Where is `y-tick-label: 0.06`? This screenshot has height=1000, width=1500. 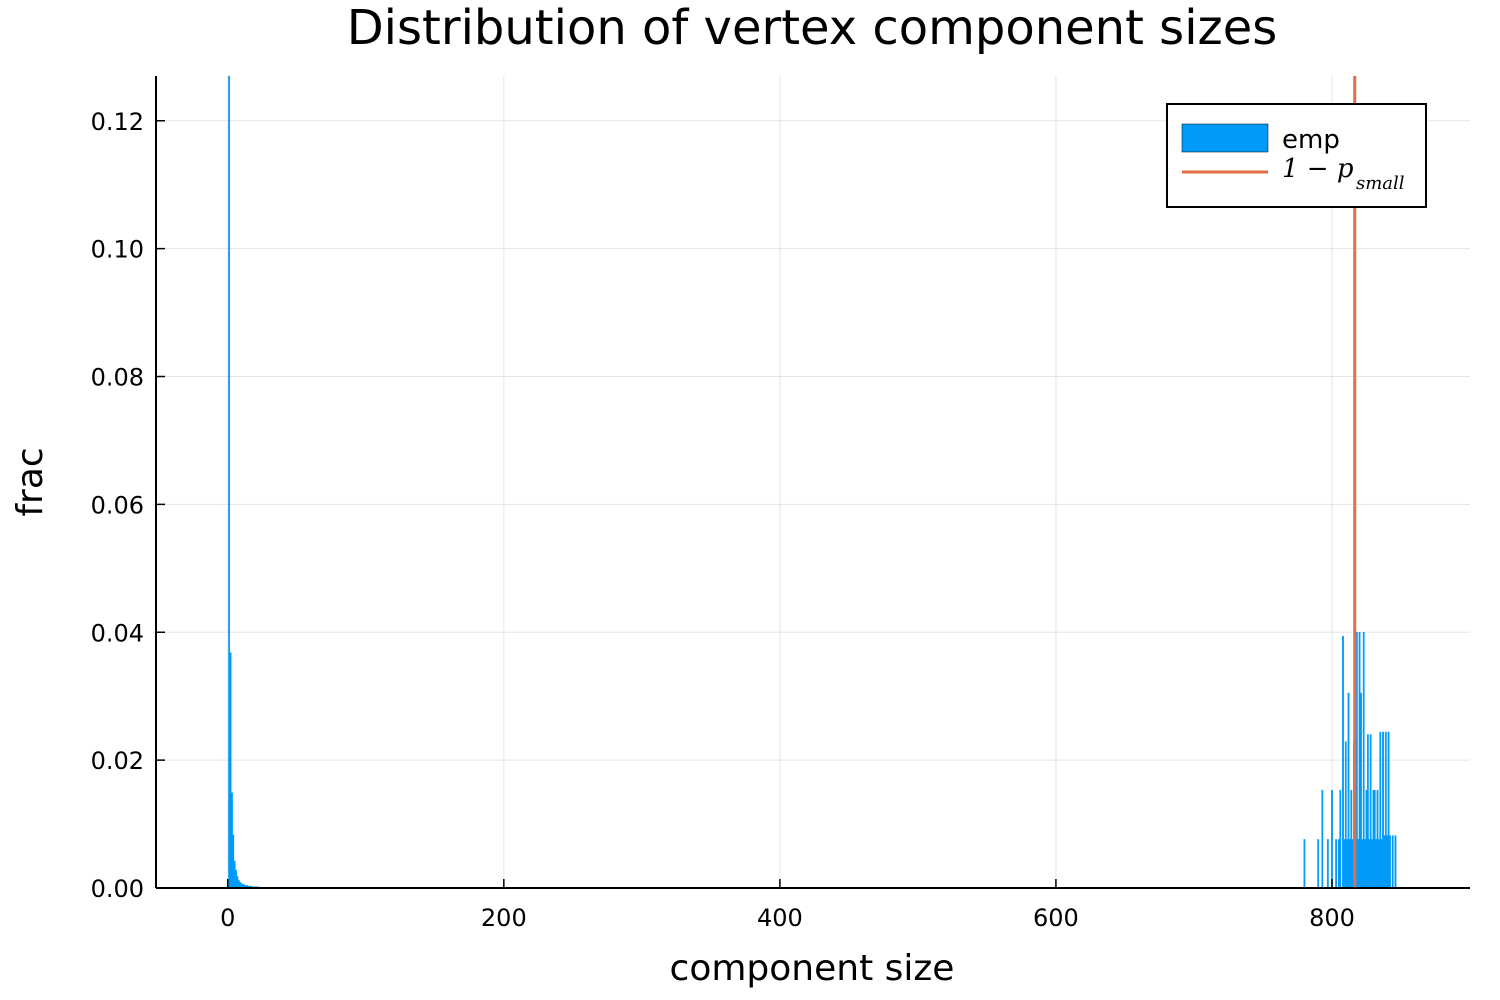 y-tick-label: 0.06 is located at coordinates (117, 505).